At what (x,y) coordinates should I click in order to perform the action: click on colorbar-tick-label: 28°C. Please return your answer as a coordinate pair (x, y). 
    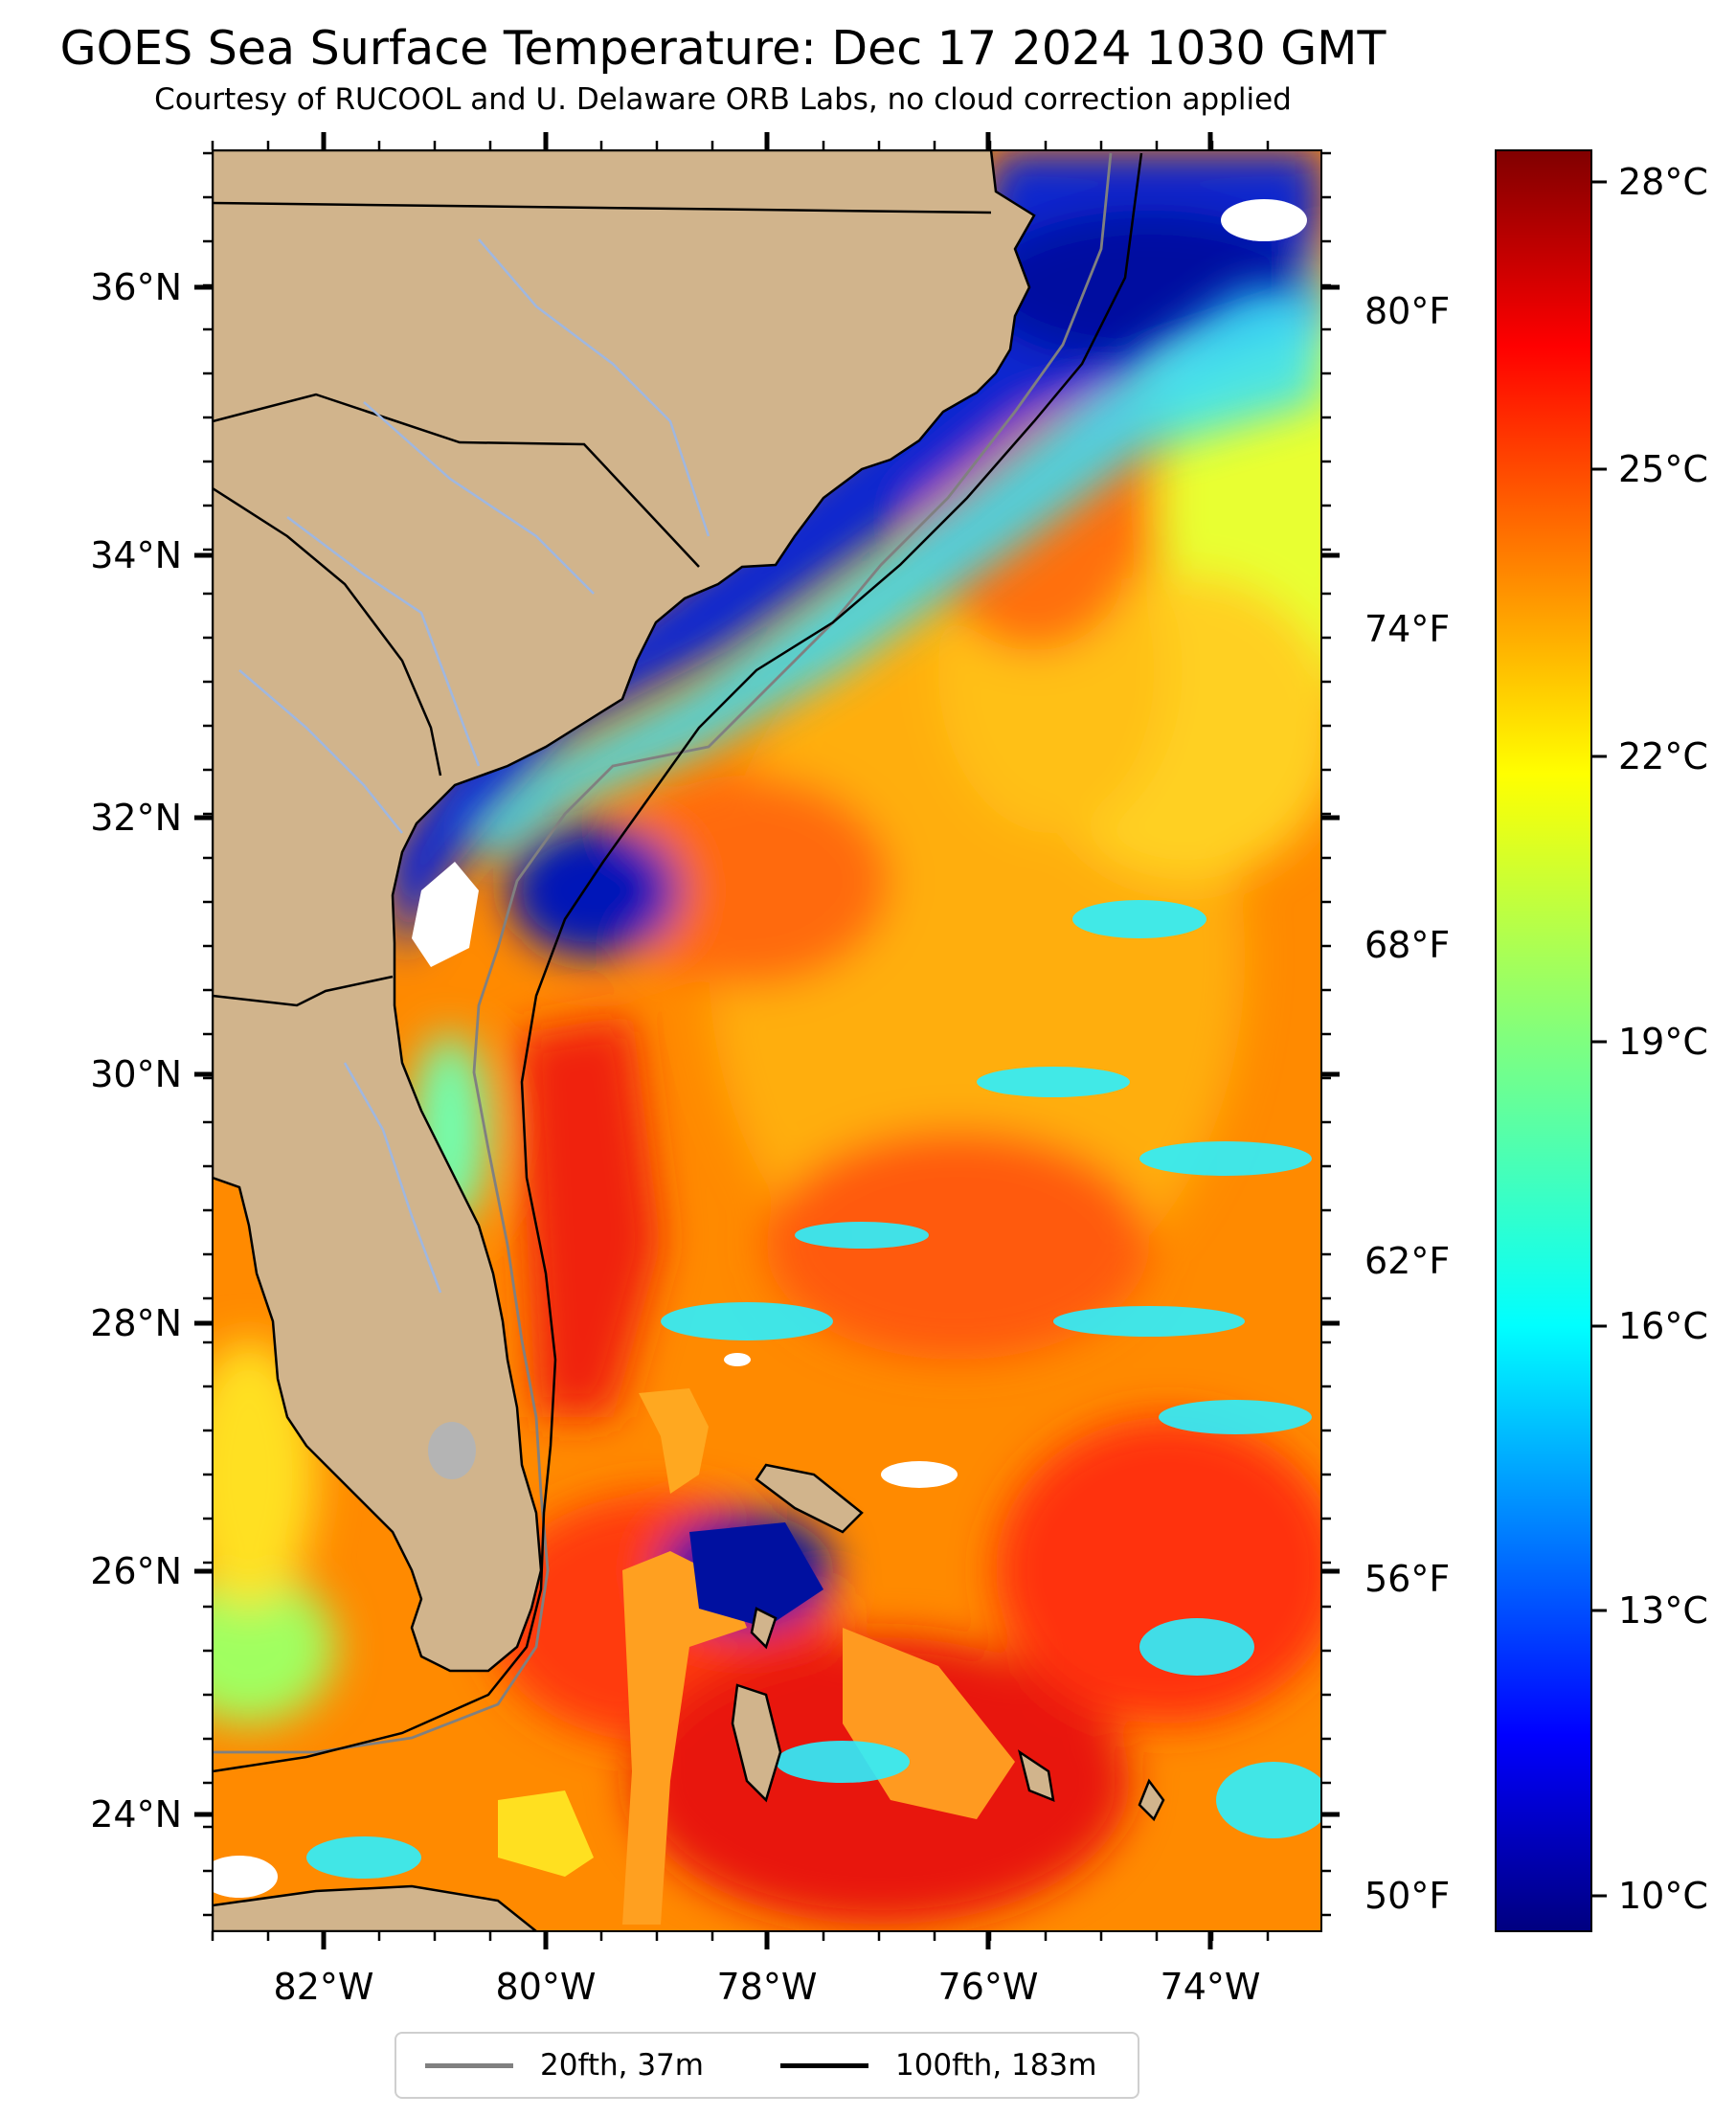
    Looking at the image, I should click on (1663, 182).